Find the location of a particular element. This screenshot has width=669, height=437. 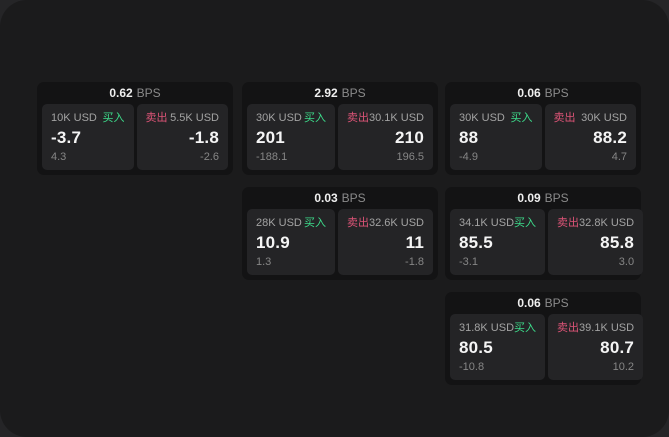

buy-panel-header: 34.1K USD 买入 is located at coordinates (497, 223).